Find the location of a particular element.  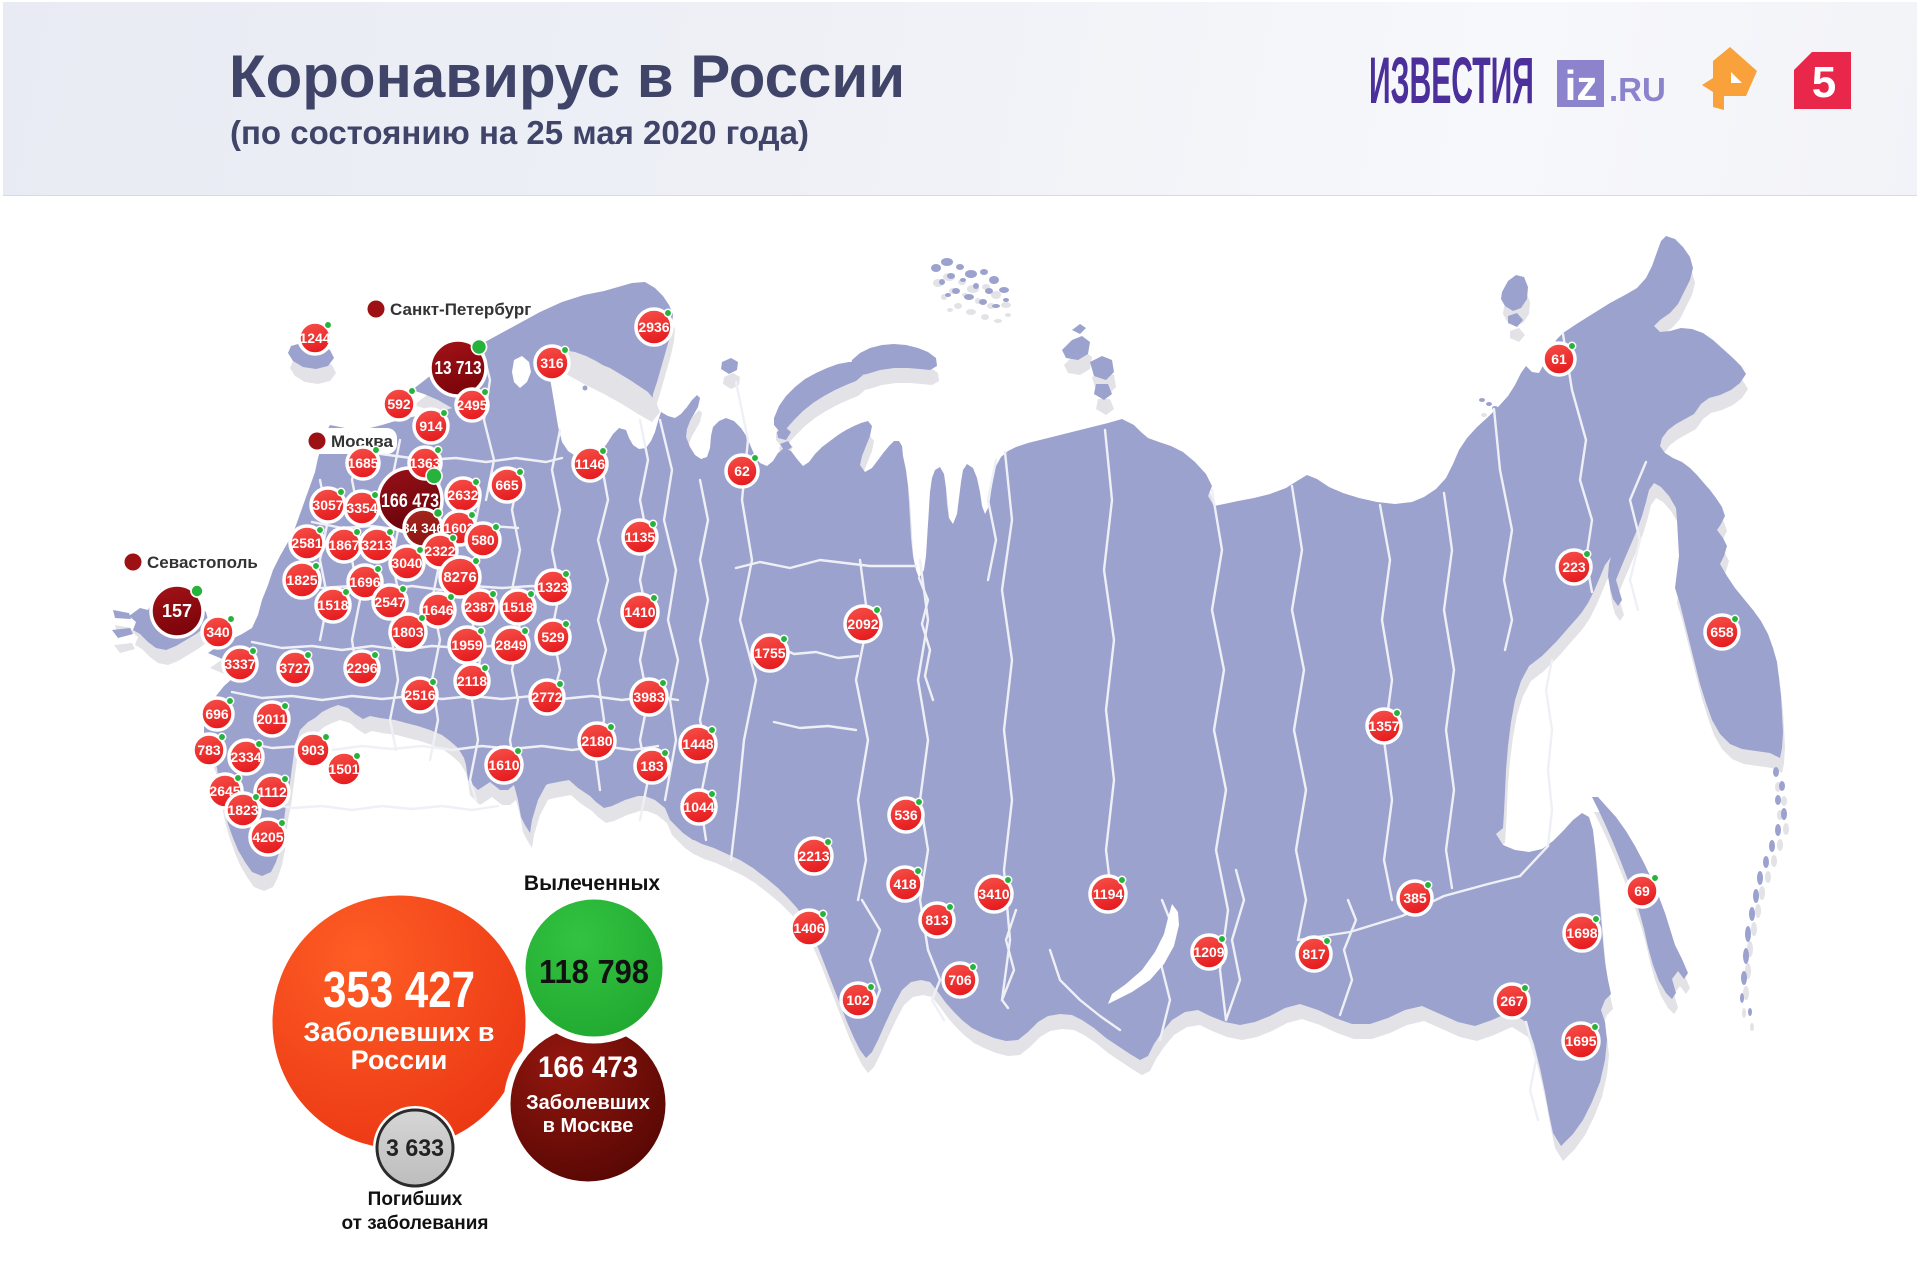

svg-text: 914 is located at coordinates (431, 426).